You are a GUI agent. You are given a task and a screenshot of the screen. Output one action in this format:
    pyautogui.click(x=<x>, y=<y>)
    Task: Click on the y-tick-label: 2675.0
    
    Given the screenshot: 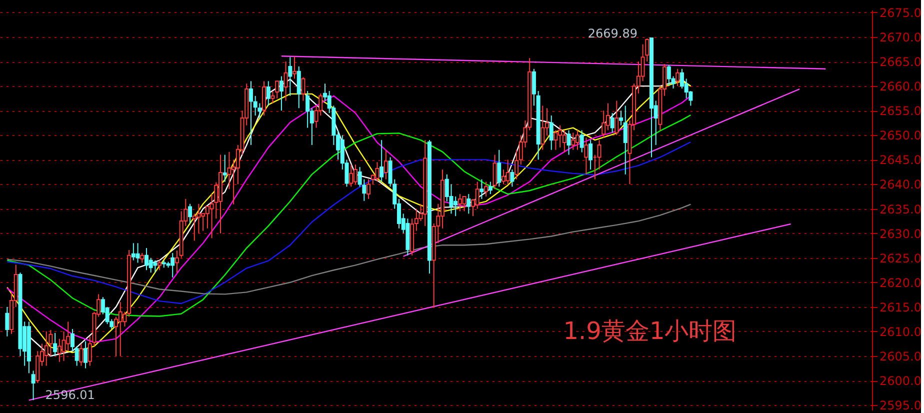 What is the action you would take?
    pyautogui.click(x=901, y=13)
    